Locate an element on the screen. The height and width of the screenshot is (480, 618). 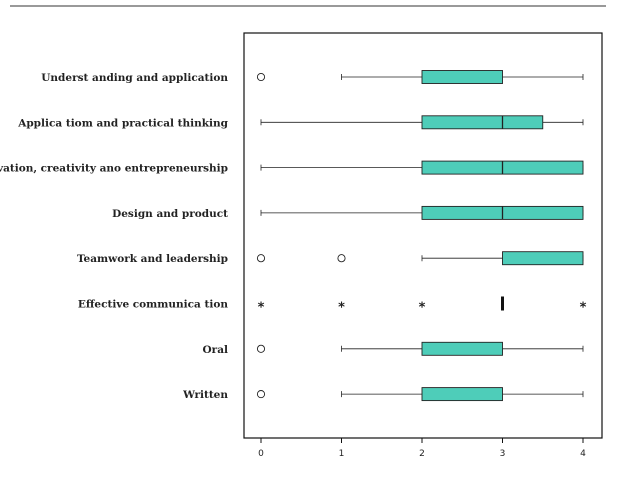
category-label: Underst anding and application is located at coordinates (134, 78).